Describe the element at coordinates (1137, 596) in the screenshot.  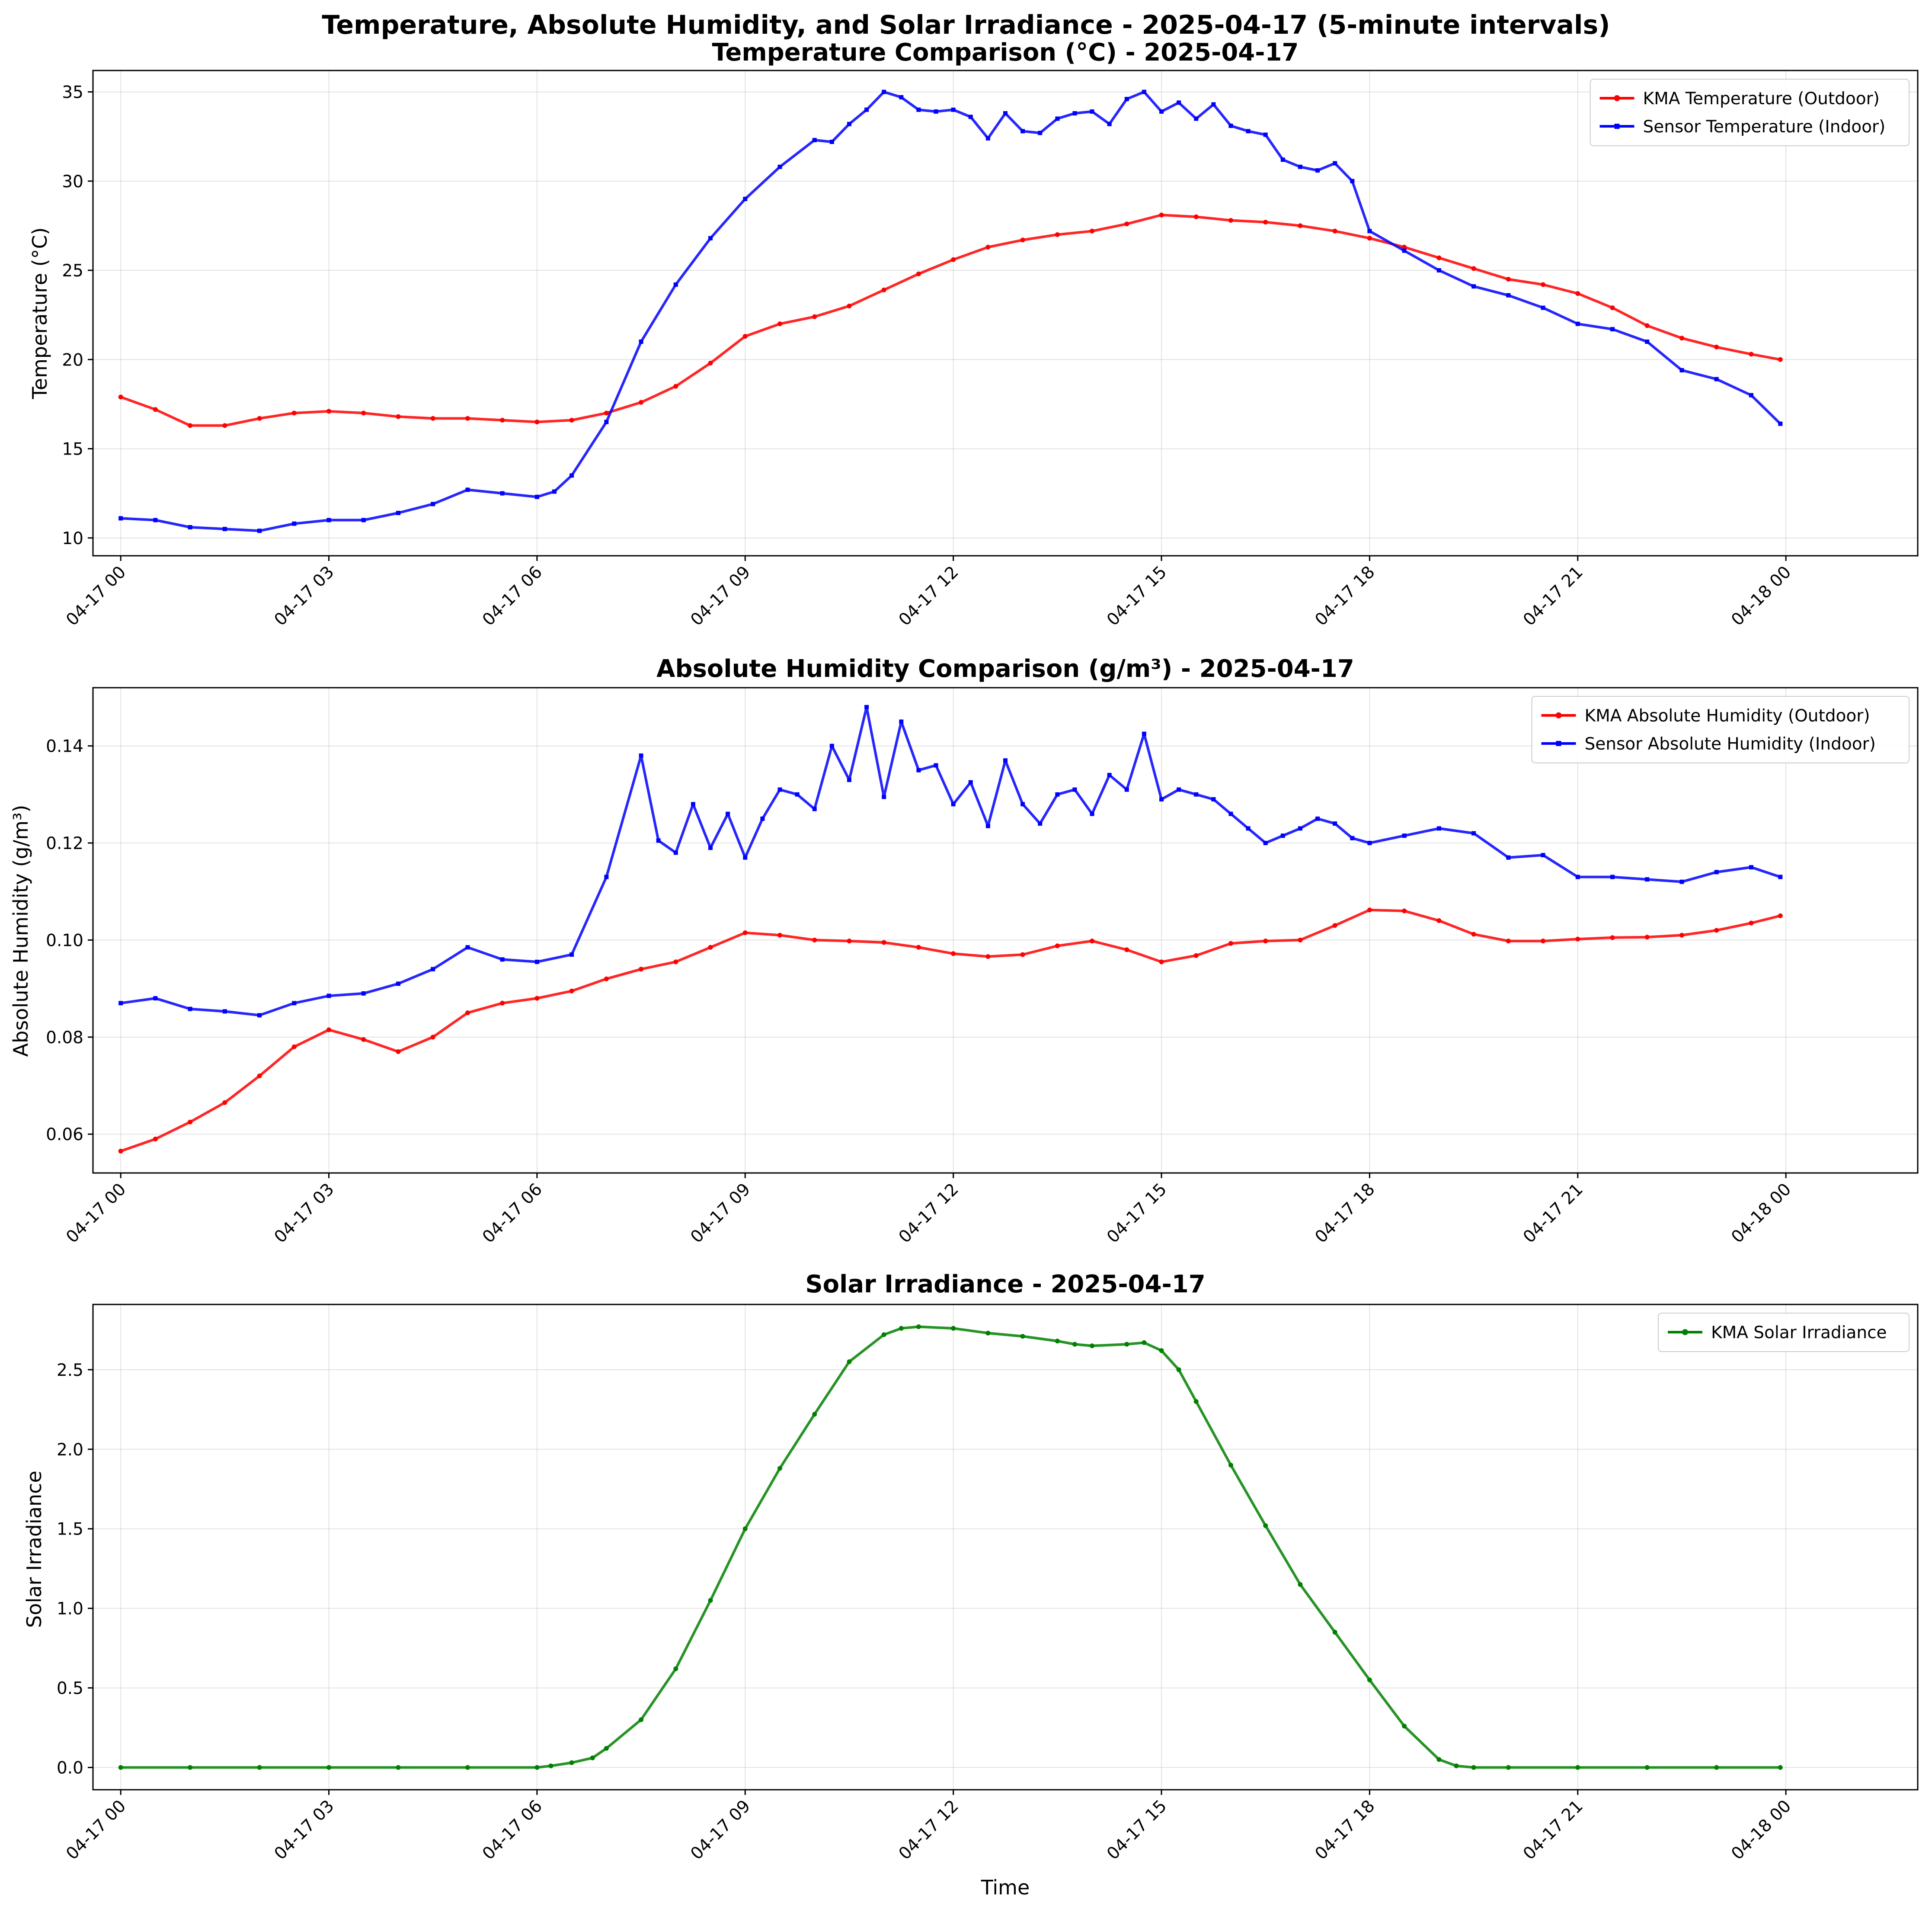
I see `x-tick-label: 04-17 15` at that location.